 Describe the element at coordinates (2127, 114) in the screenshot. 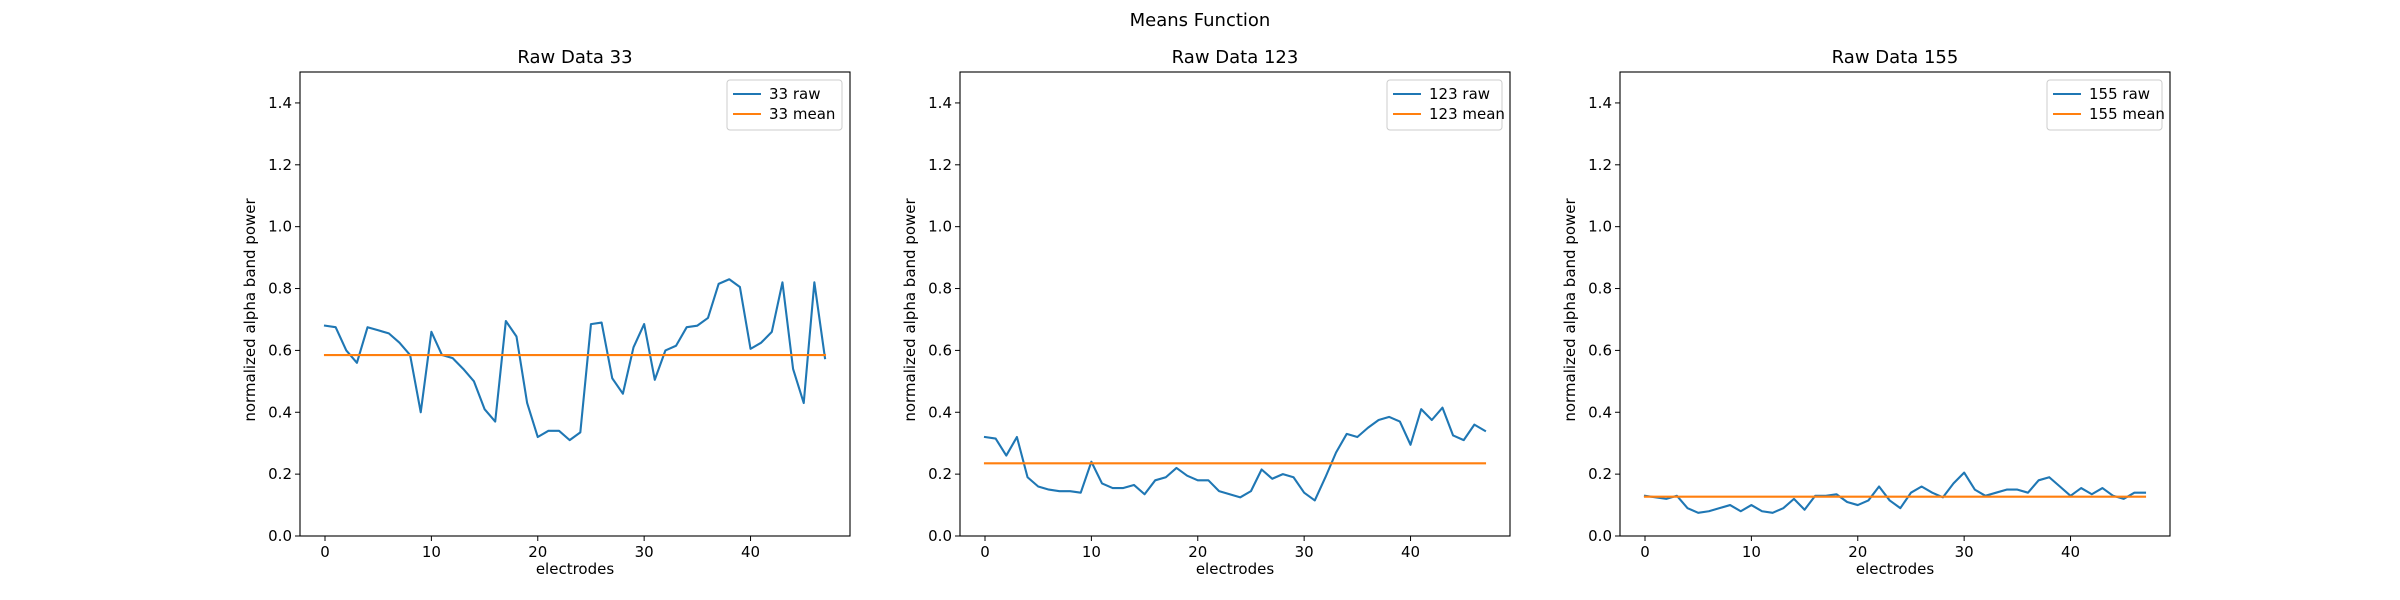

I see `legend-label: 155 mean` at that location.